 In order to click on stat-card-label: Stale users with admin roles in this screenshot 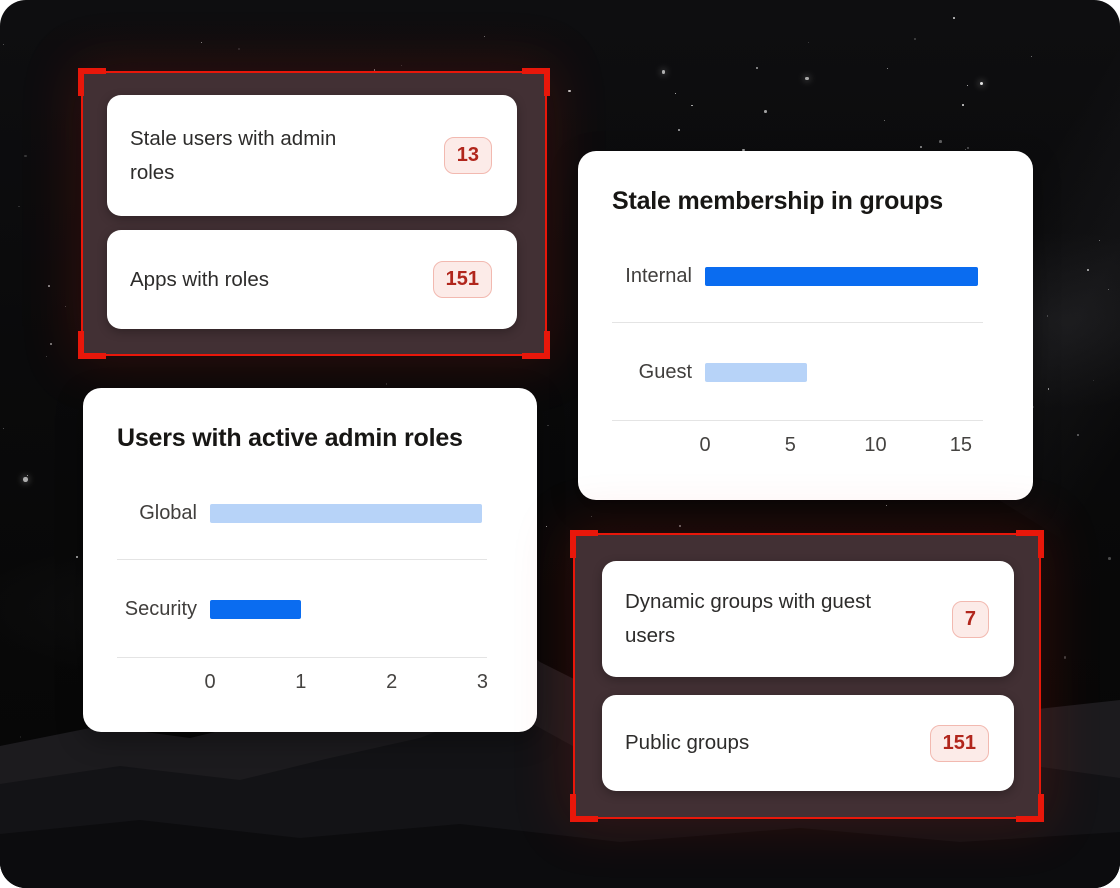, I will do `click(233, 155)`.